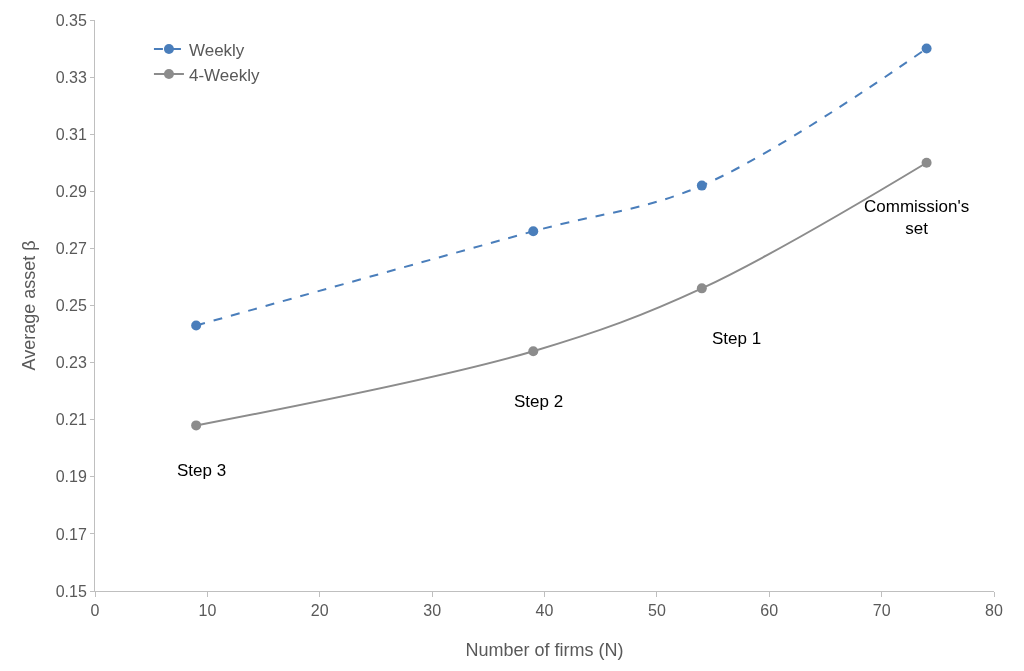 The height and width of the screenshot is (671, 1024). What do you see at coordinates (71, 534) in the screenshot?
I see `y-tick-label: 0.17` at bounding box center [71, 534].